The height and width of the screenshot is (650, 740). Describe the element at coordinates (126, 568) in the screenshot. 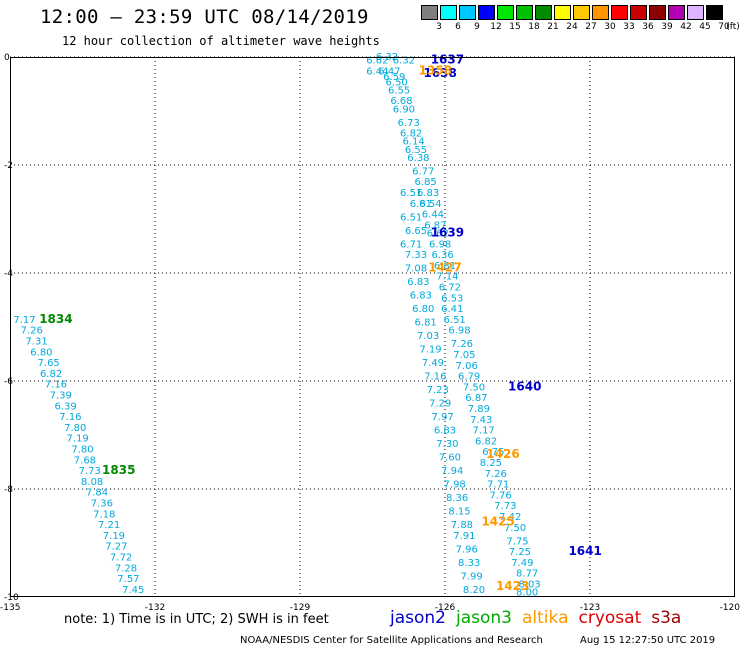

I see `swh-value: 7.28` at that location.